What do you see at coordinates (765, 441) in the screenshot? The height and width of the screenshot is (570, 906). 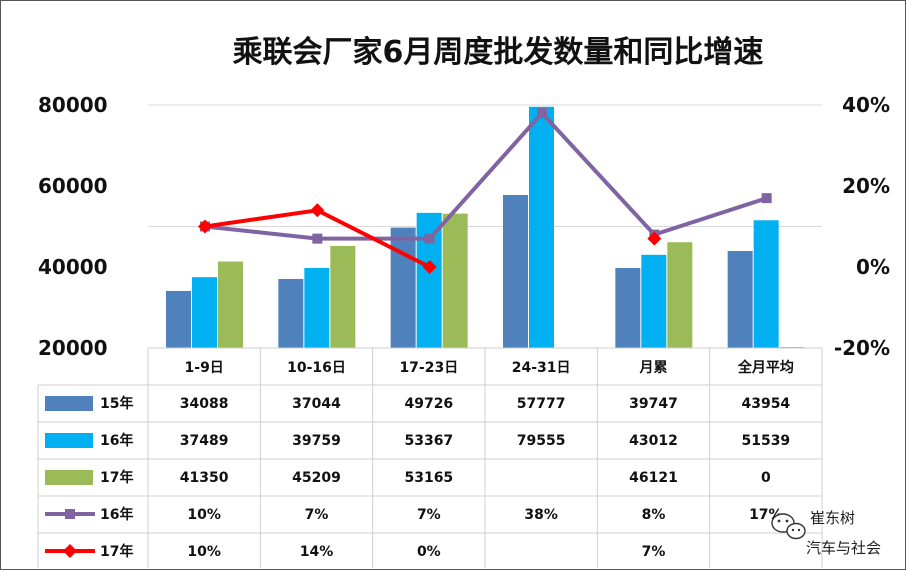 I see `data-label: 51539` at bounding box center [765, 441].